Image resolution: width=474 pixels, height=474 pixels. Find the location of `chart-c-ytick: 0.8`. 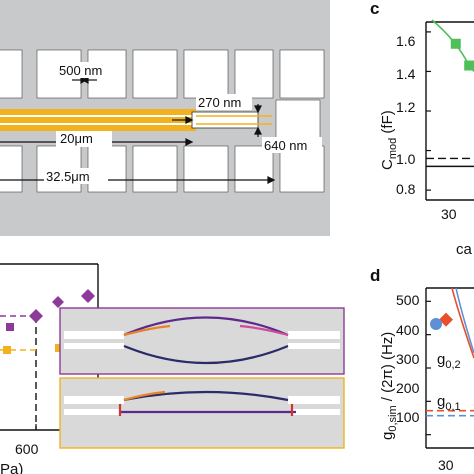

chart-c-ytick: 0.8 is located at coordinates (406, 189).